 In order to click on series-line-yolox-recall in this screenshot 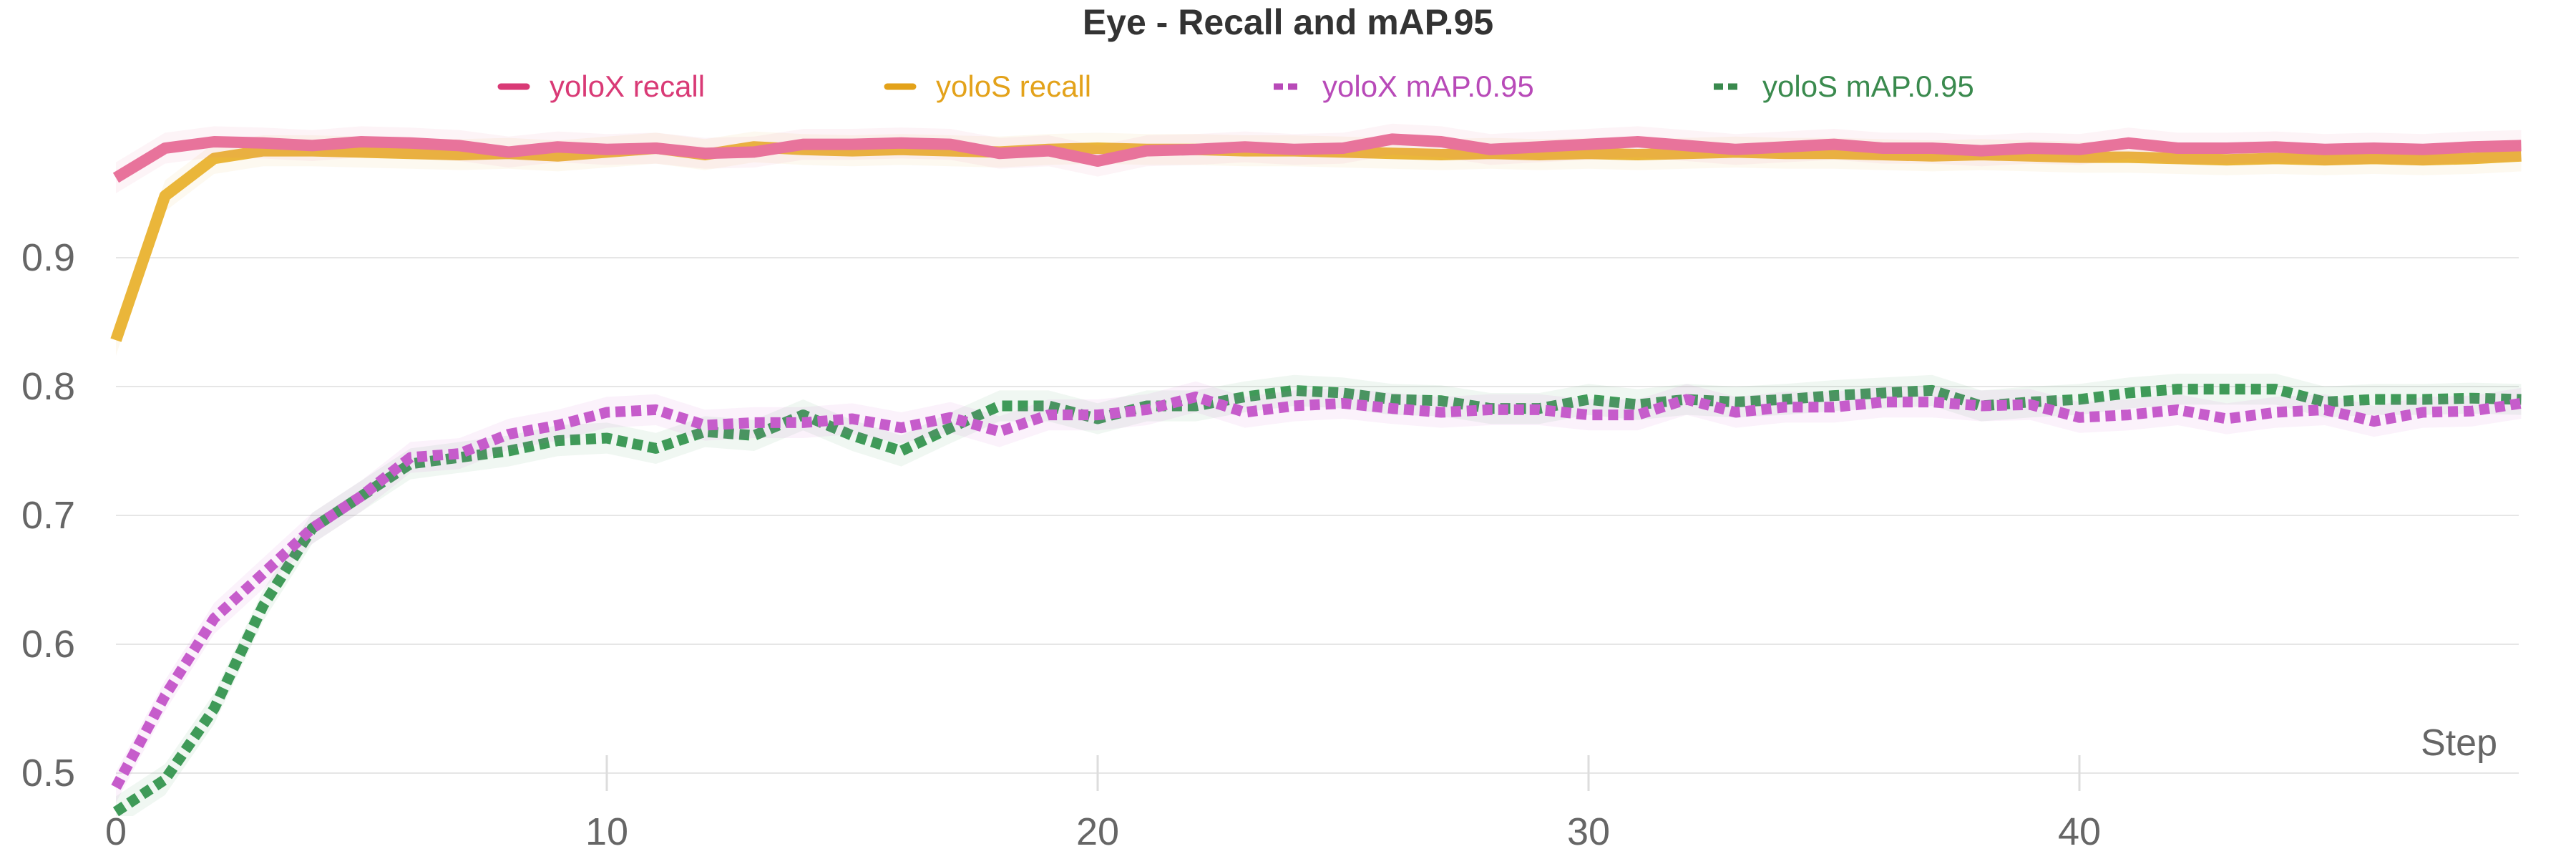, I will do `click(1317, 158)`.